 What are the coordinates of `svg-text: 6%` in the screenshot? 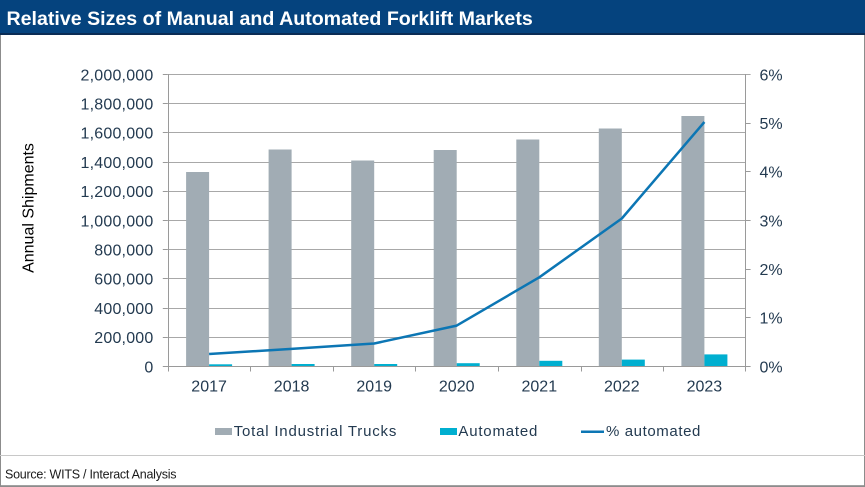 It's located at (771, 75).